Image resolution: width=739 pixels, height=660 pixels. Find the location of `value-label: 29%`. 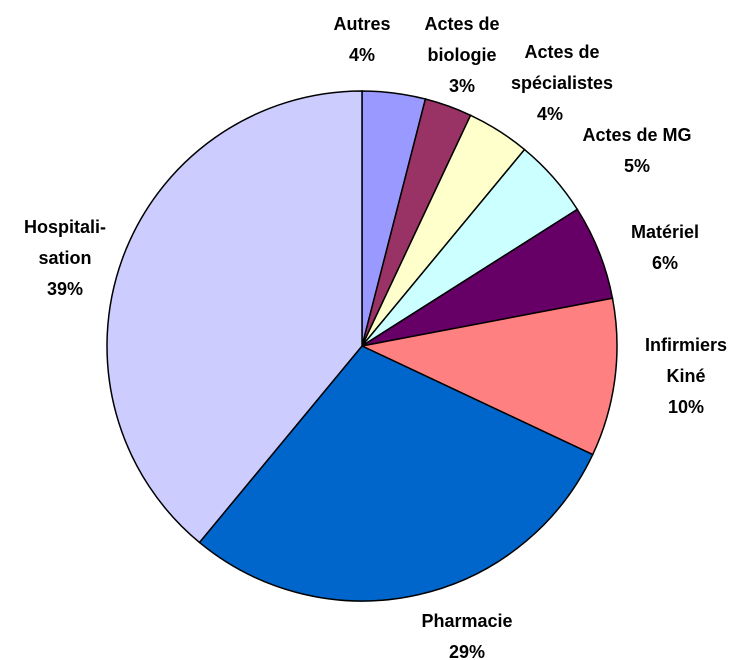

value-label: 29% is located at coordinates (467, 651).